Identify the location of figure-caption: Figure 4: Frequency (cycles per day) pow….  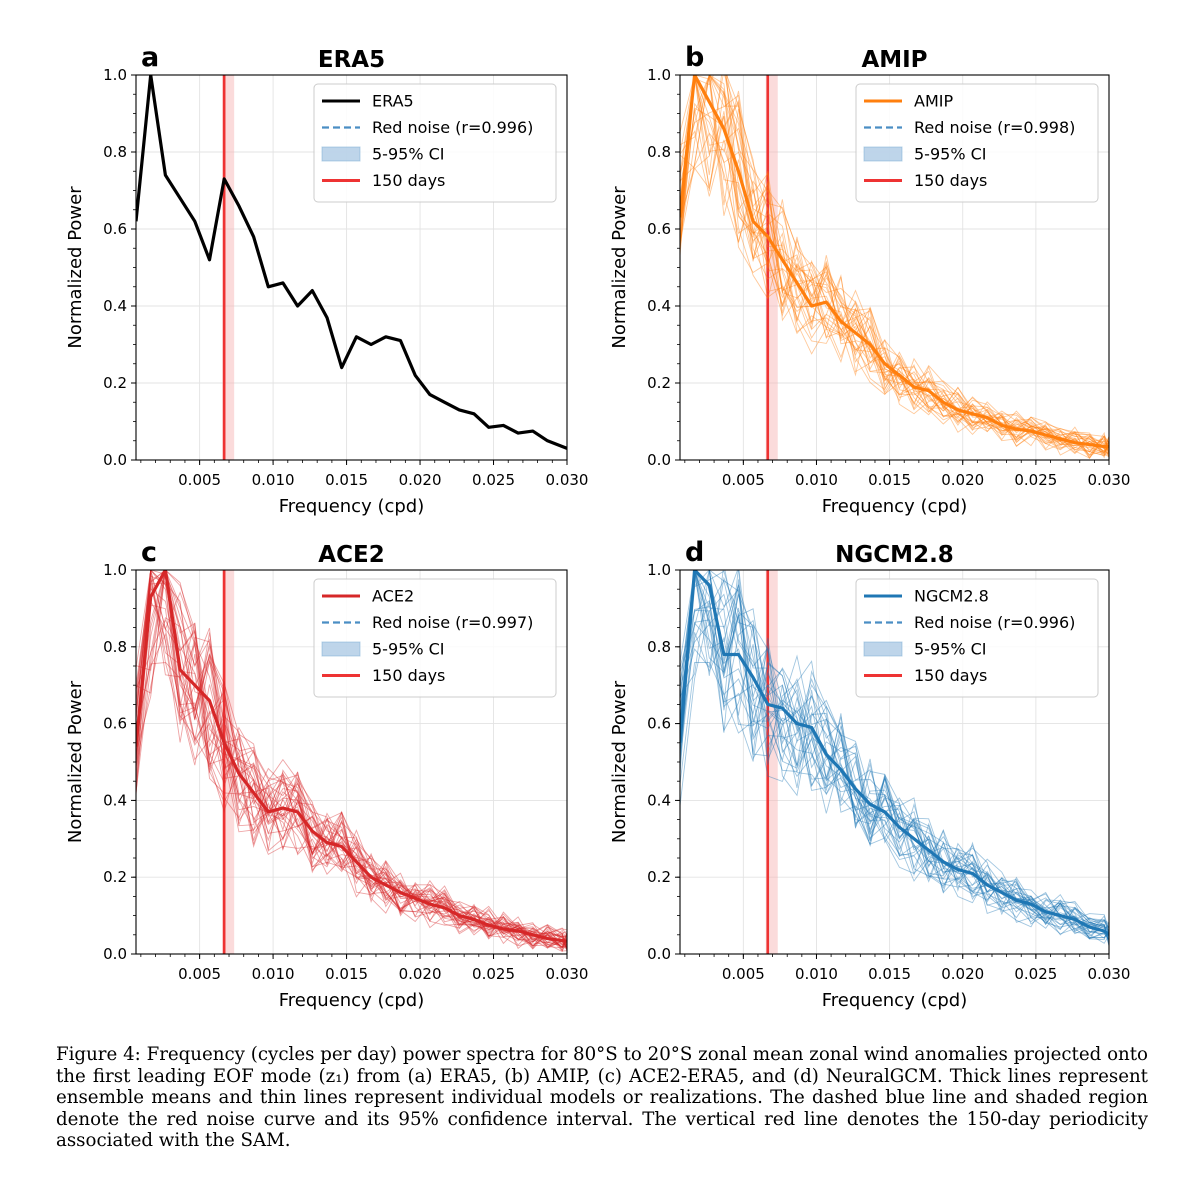
(602, 1097).